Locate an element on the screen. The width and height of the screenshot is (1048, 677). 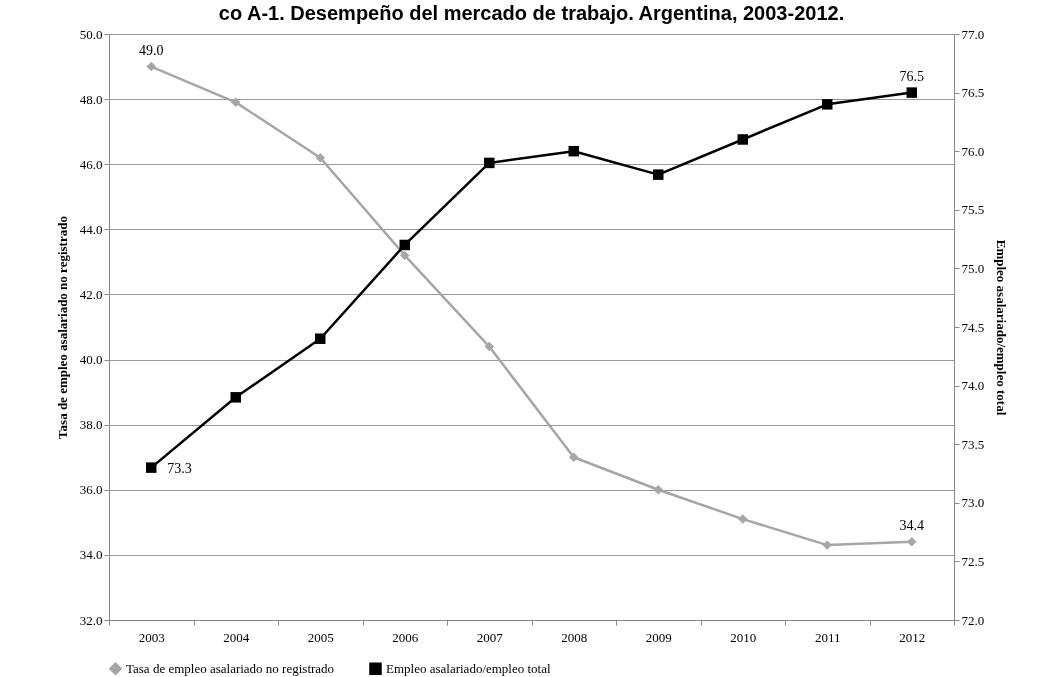
x-tick-label: 2011 is located at coordinates (827, 637).